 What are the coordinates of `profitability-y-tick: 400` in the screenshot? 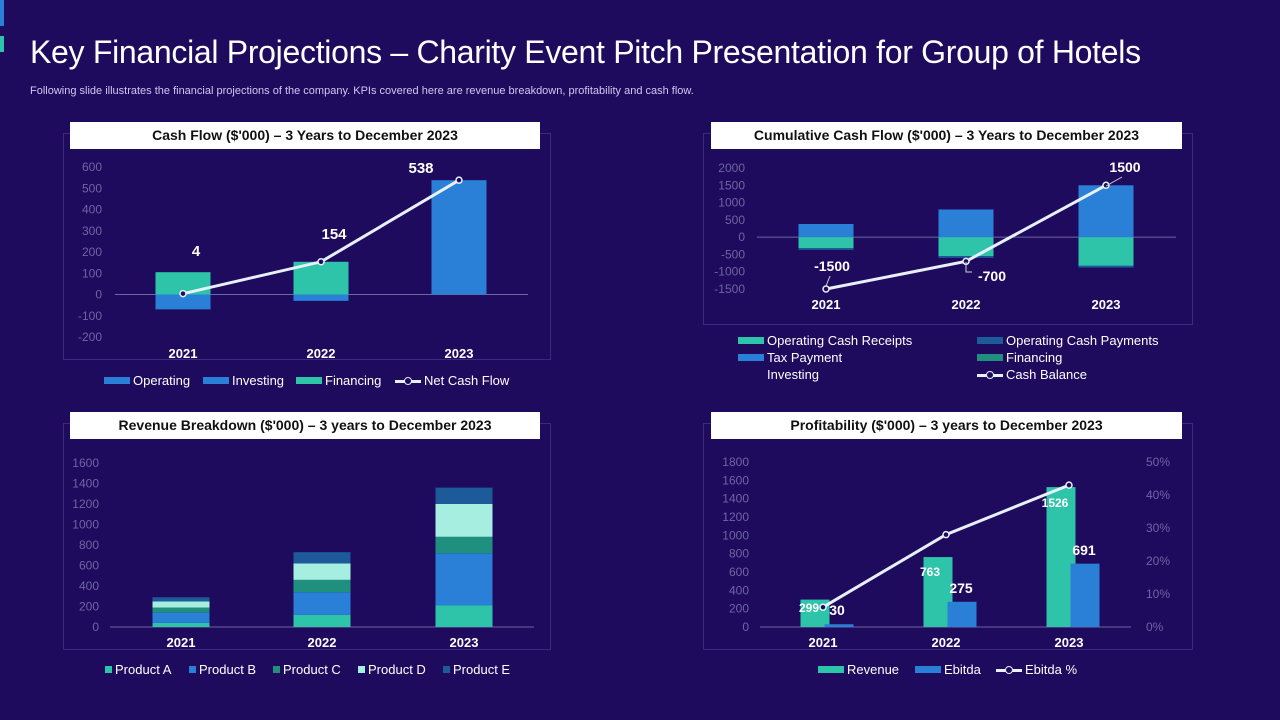 It's located at (739, 590).